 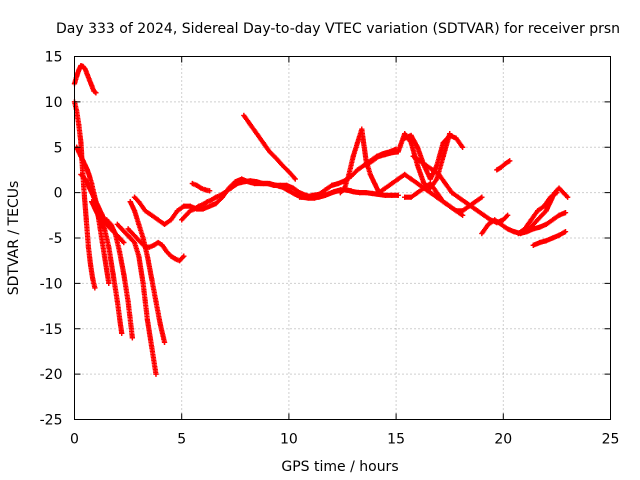 I want to click on y-tick-label: -15, so click(x=51, y=330).